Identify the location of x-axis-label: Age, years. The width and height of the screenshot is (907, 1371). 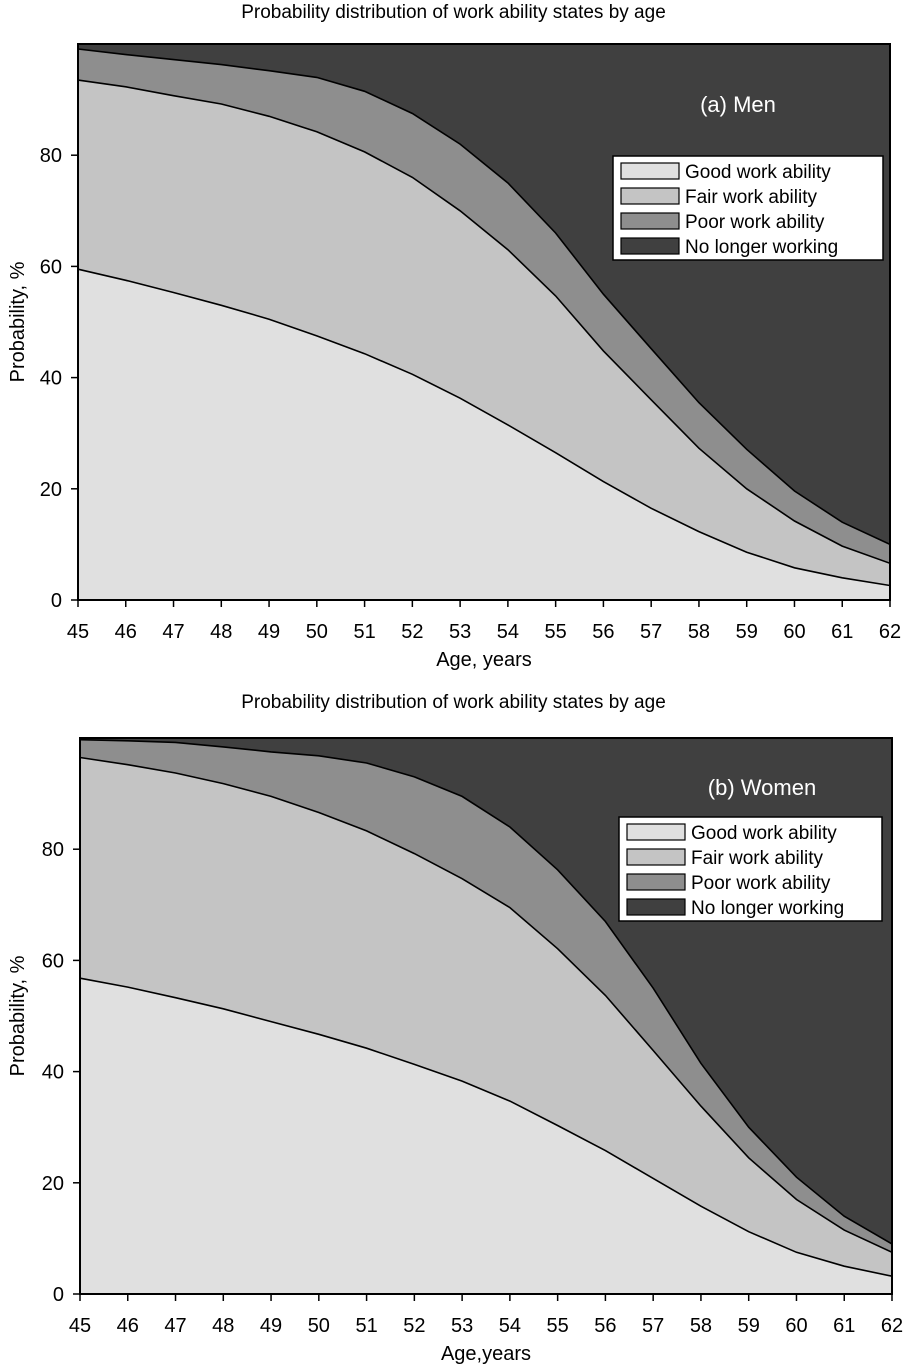
(484, 660).